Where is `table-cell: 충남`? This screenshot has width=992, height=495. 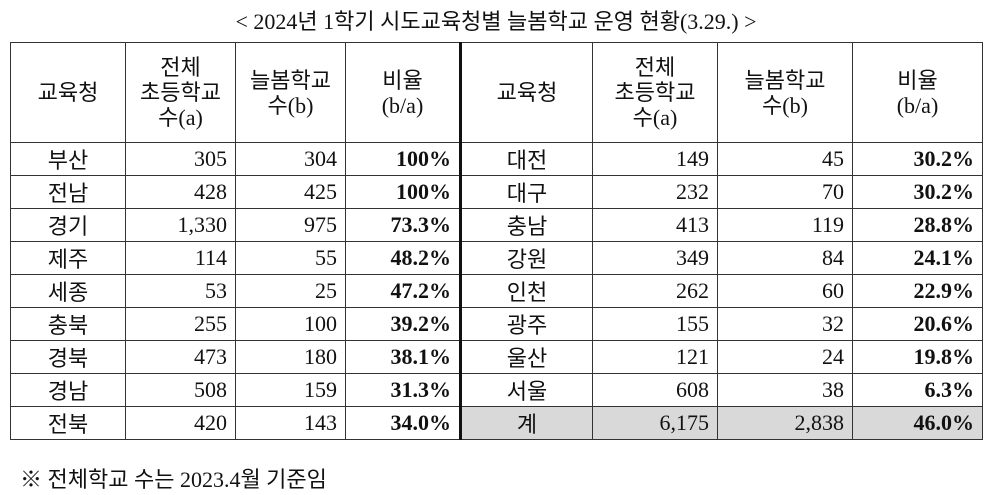 table-cell: 충남 is located at coordinates (526, 225).